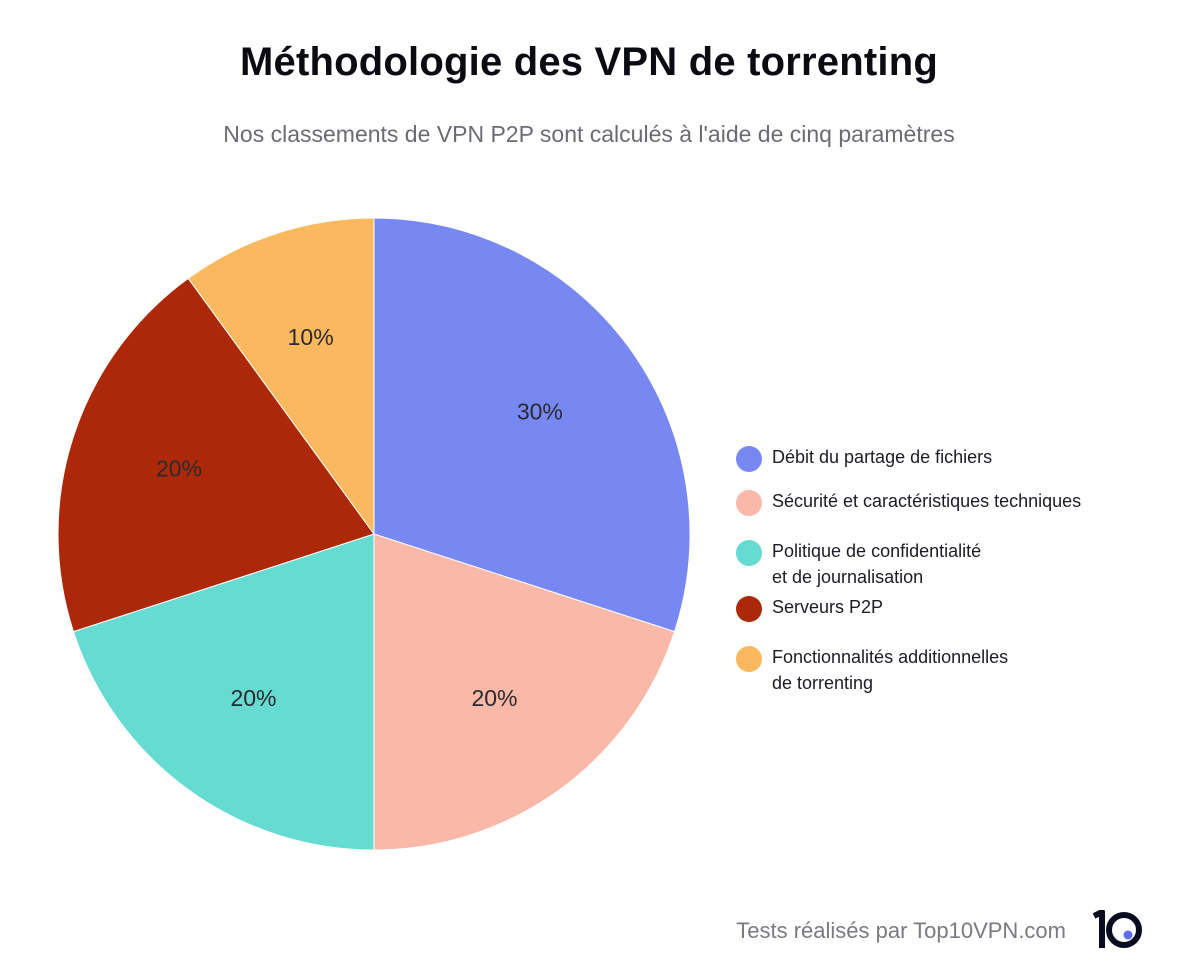 The image size is (1178, 980). What do you see at coordinates (253, 698) in the screenshot?
I see `slice-data-label-2: 20%` at bounding box center [253, 698].